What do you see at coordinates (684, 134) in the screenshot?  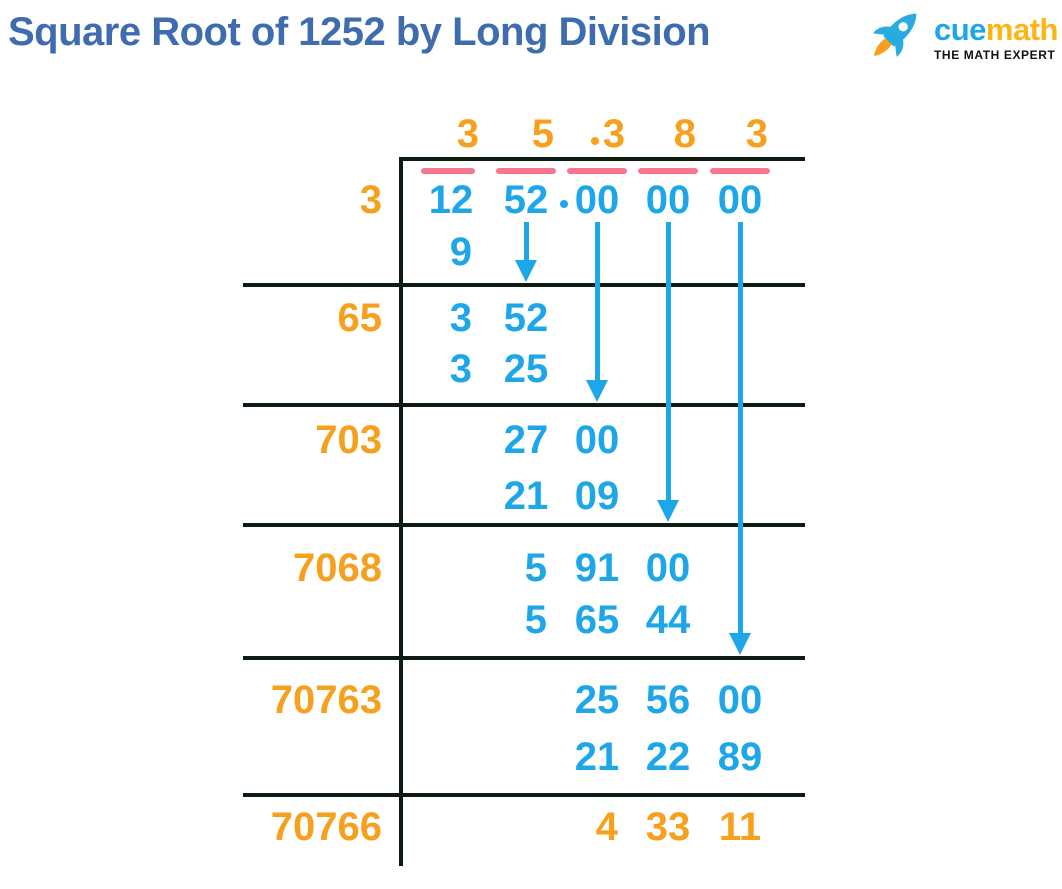 I see `quotient-digit: 8` at bounding box center [684, 134].